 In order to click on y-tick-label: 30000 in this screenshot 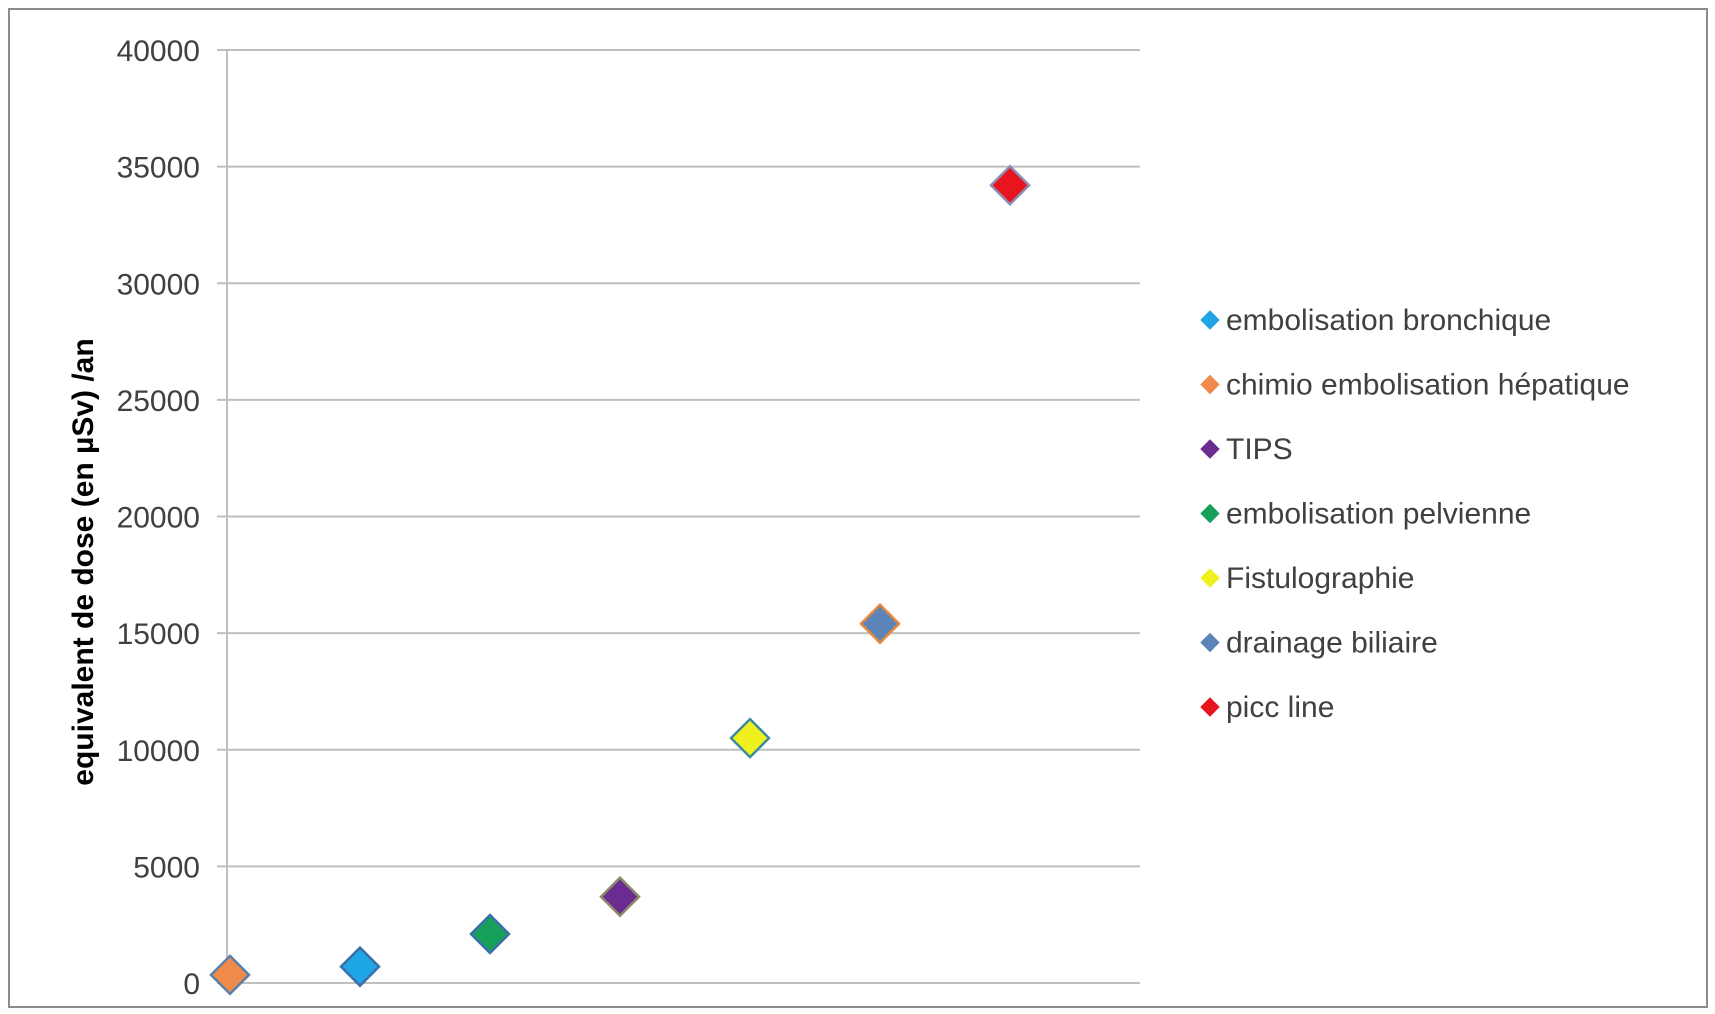, I will do `click(158, 284)`.